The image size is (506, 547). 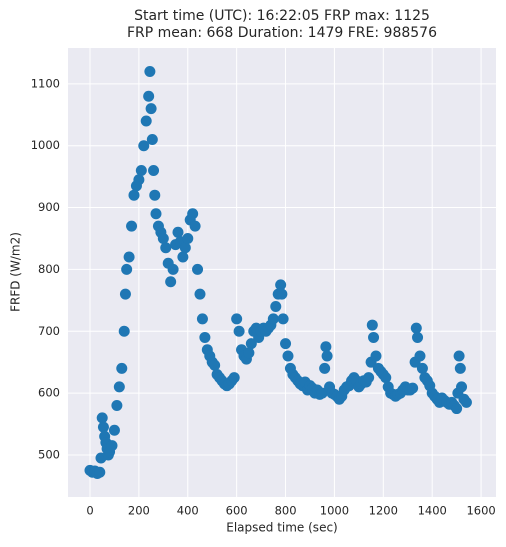 I want to click on chart-subtitle: FRP mean: 668 Duration: 1479 FRE: 988576, so click(x=282, y=33).